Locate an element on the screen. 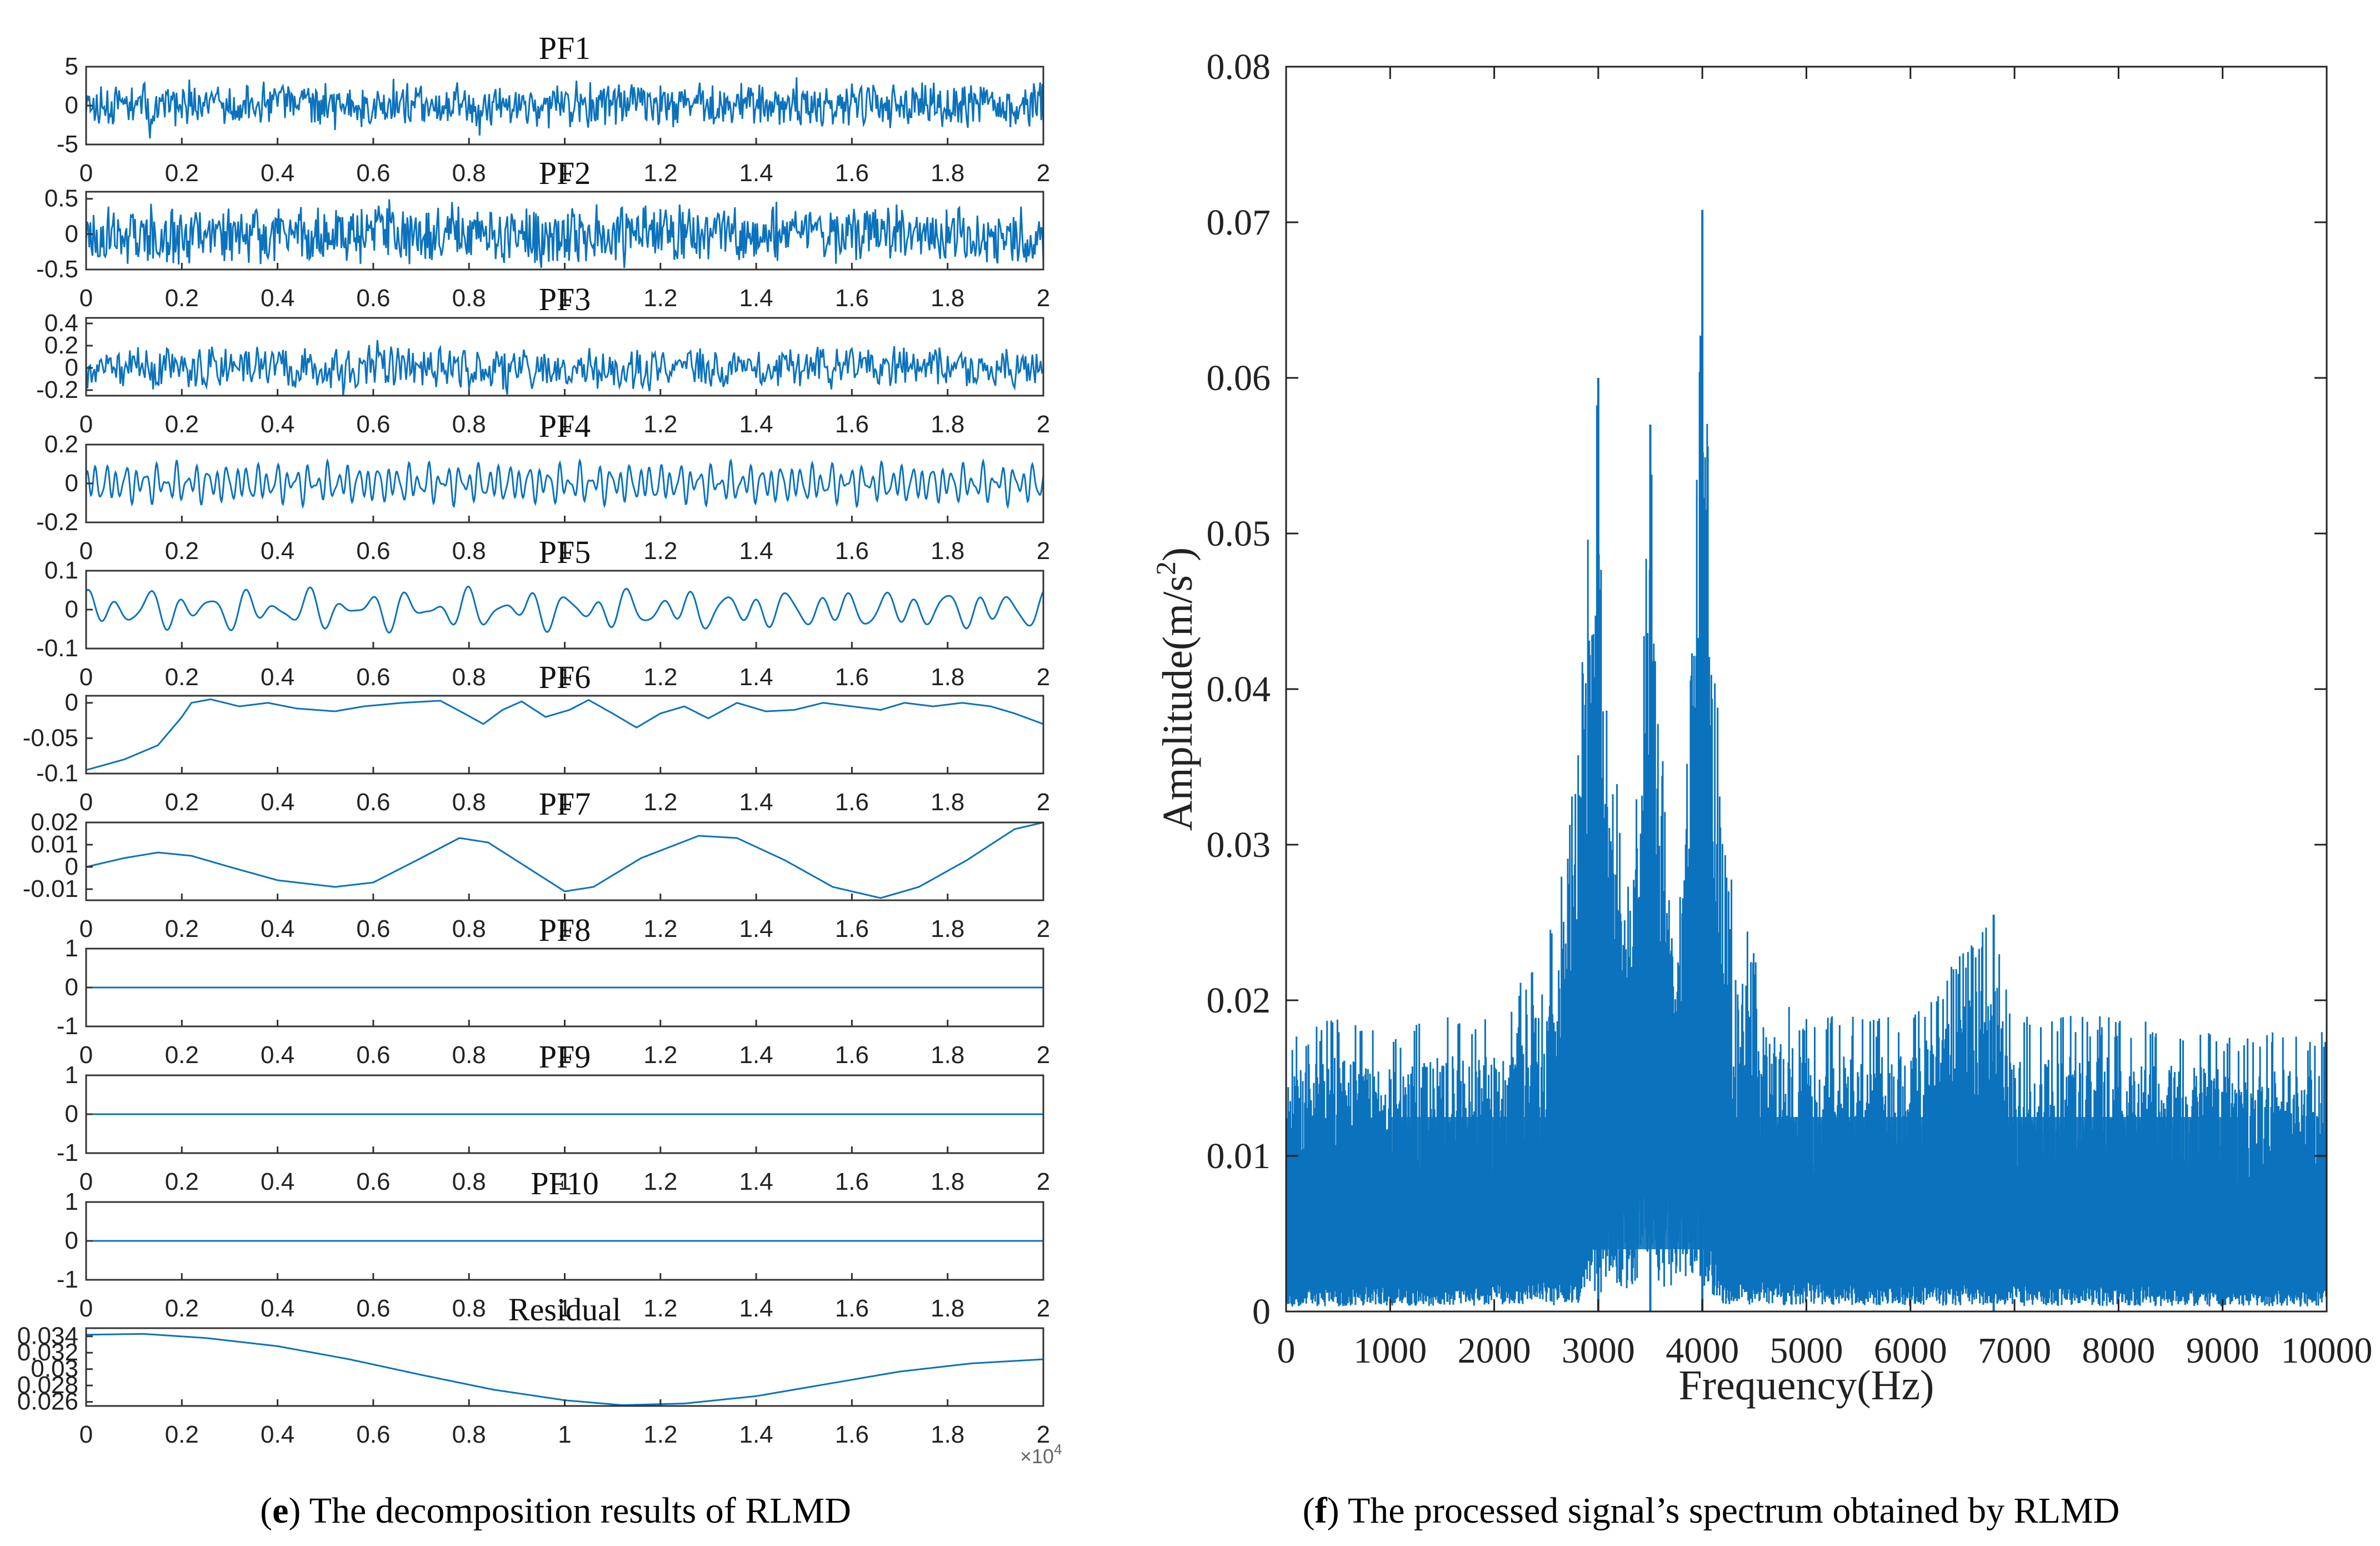  y-tick-label: -0.2 is located at coordinates (57, 389).